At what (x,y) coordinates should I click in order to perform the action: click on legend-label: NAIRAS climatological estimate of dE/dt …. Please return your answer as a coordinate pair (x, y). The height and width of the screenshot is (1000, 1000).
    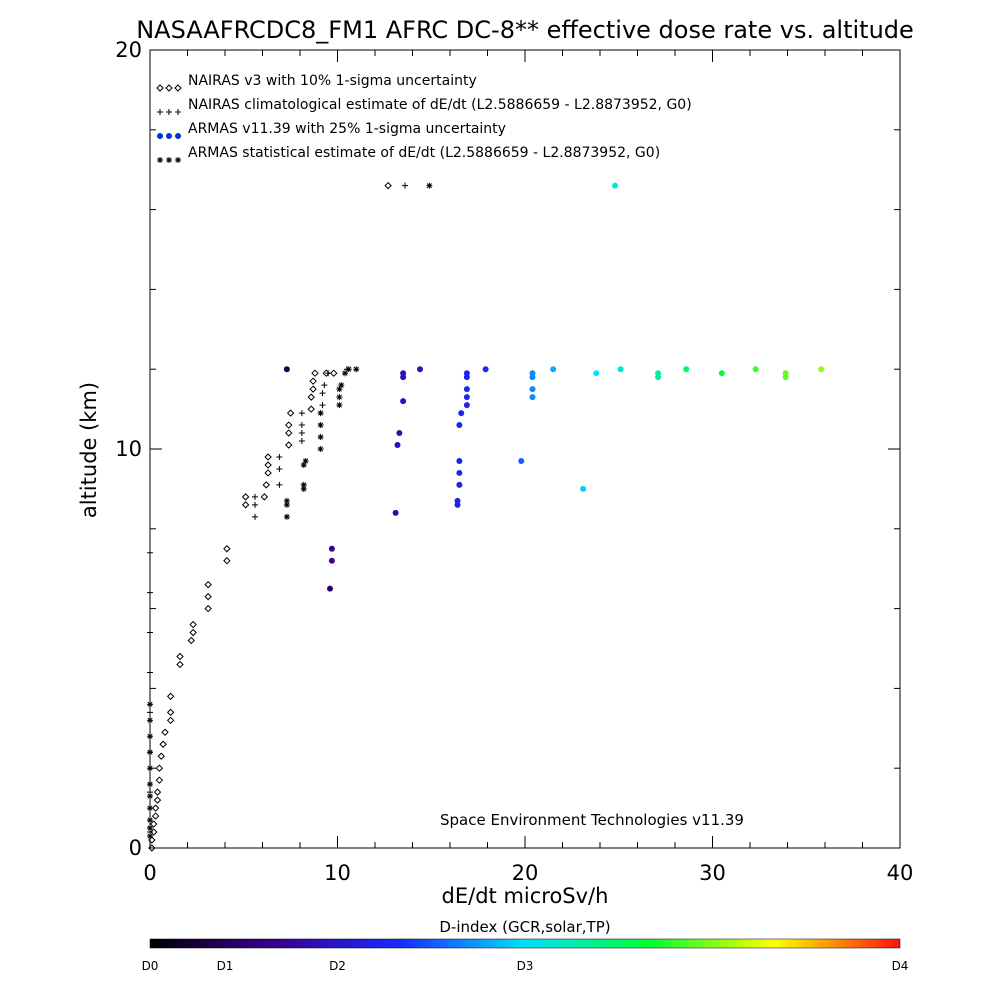
    Looking at the image, I should click on (440, 105).